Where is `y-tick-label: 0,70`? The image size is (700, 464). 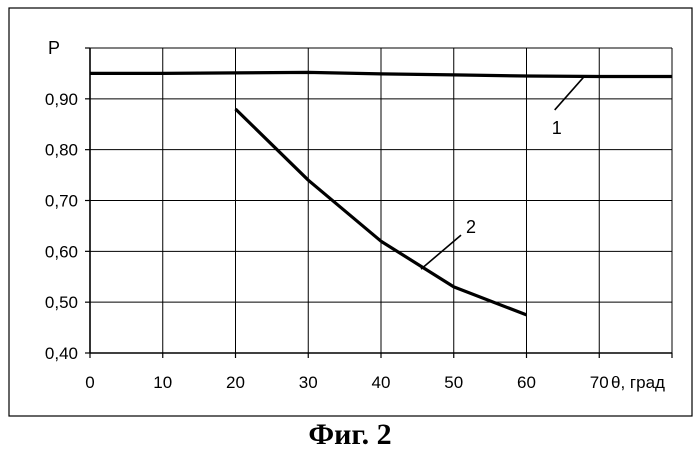 y-tick-label: 0,70 is located at coordinates (61, 201).